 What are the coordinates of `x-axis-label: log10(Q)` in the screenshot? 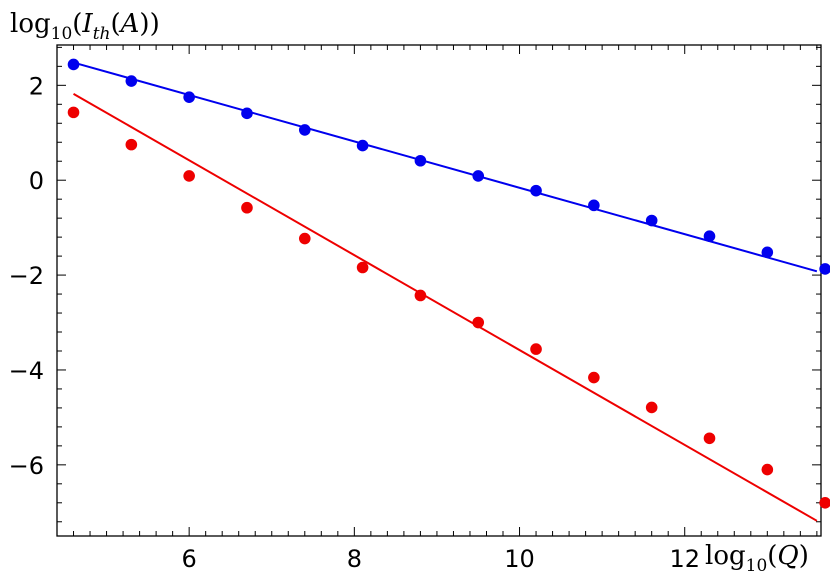 It's located at (757, 558).